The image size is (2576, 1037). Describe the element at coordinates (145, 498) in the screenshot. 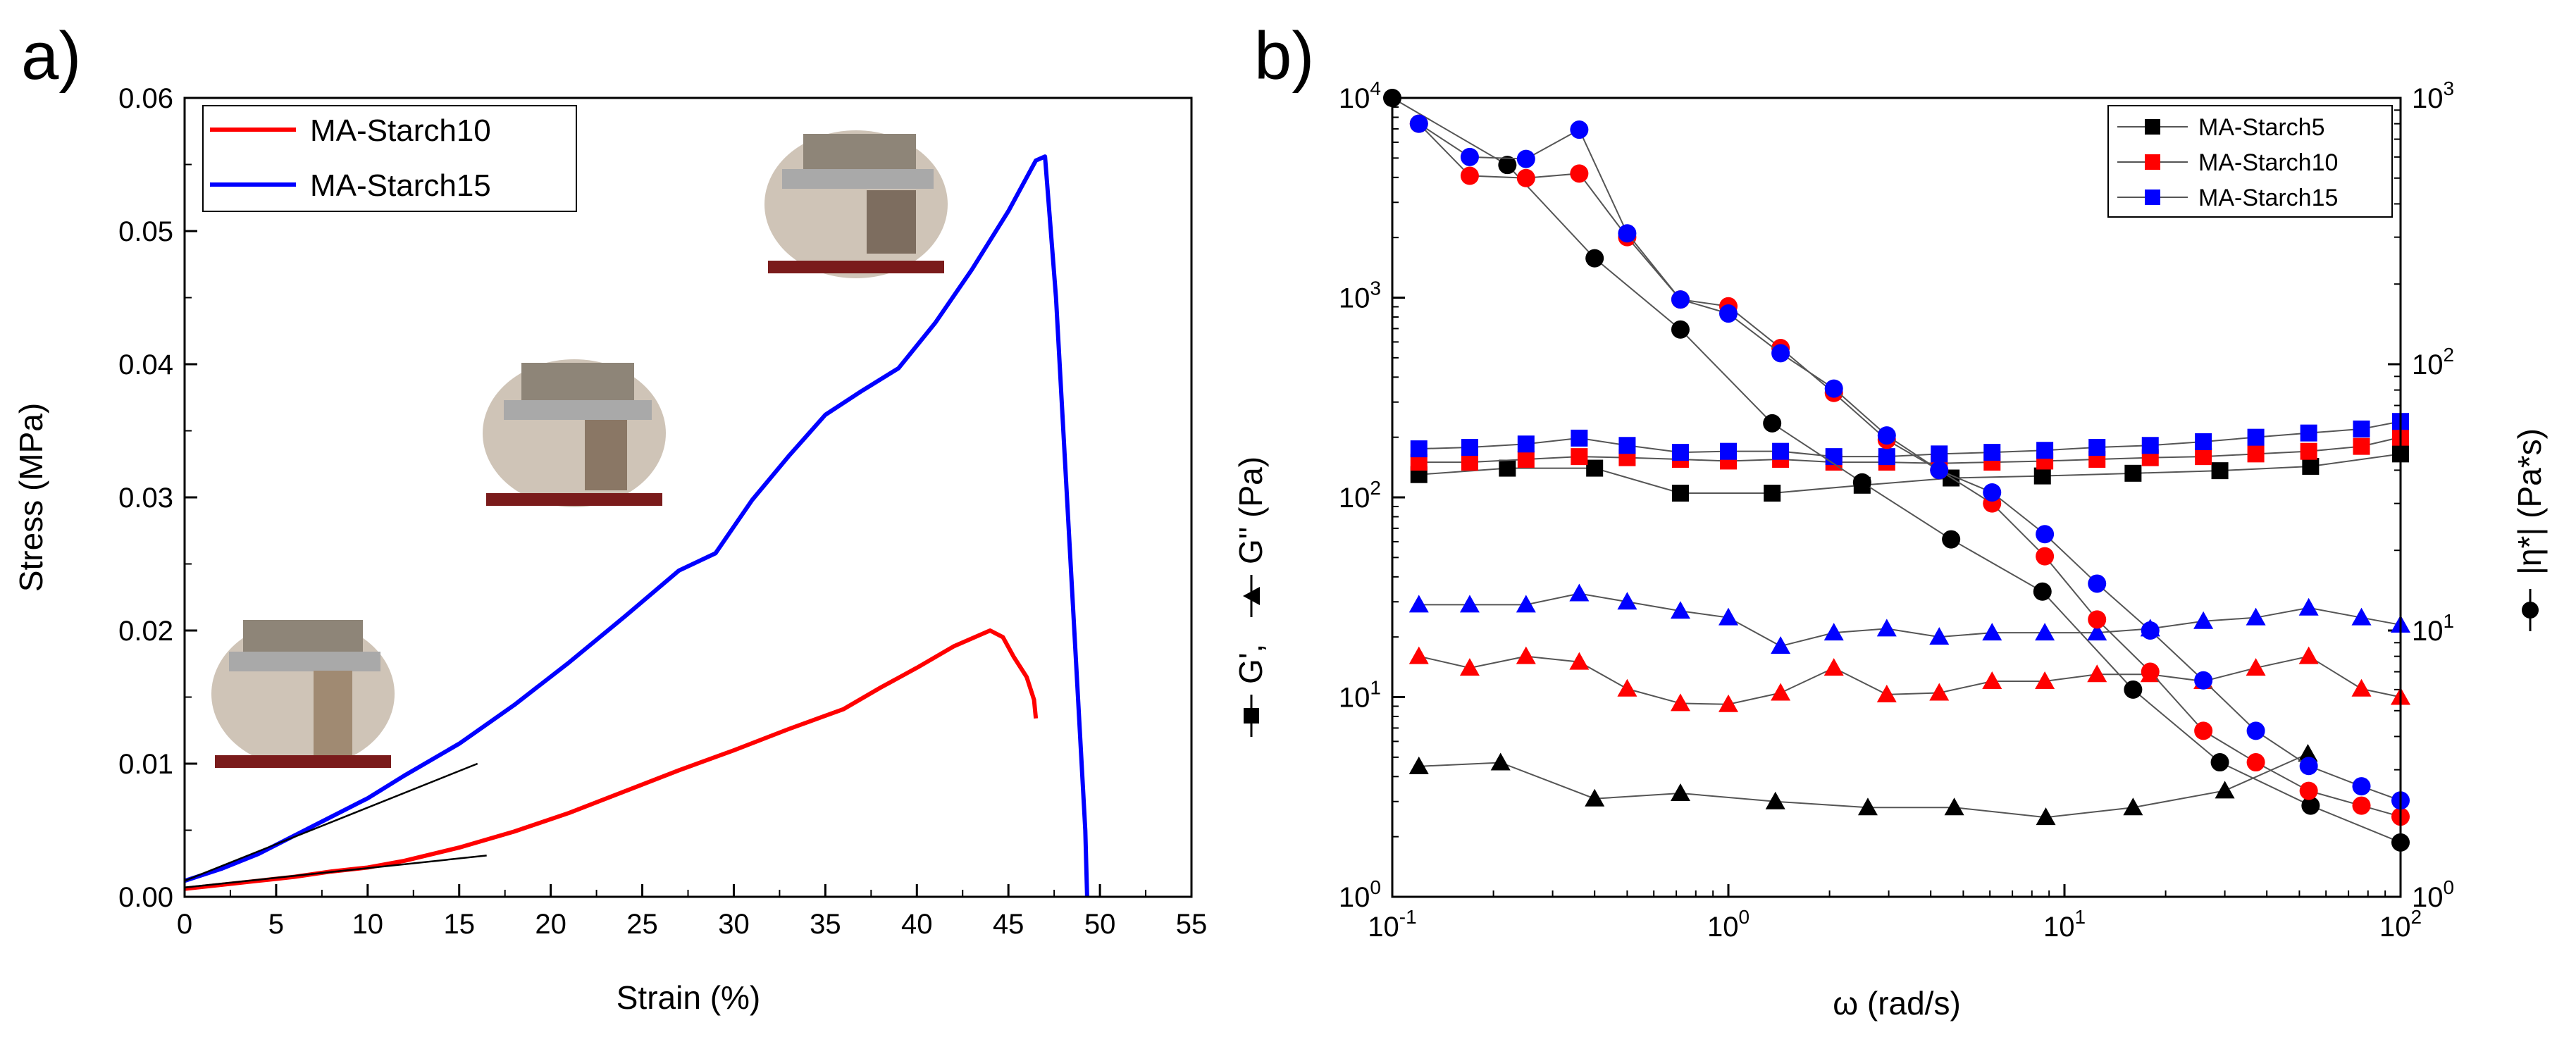

I see `a-y-tick-label: 0.03` at that location.